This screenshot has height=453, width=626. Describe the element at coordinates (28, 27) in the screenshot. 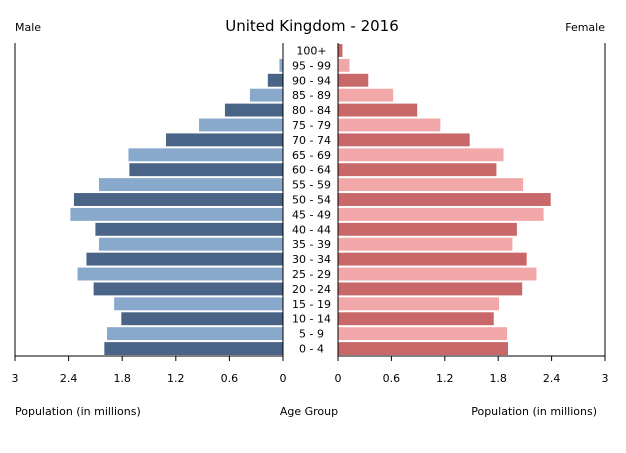

I see `male-label: Male` at that location.